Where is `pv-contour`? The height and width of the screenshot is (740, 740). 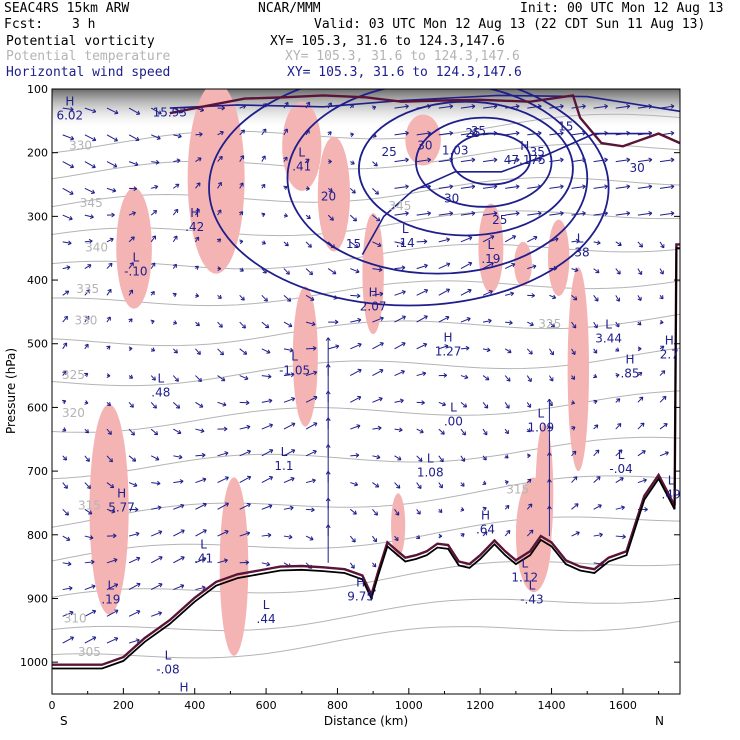
pv-contour is located at coordinates (424, 121).